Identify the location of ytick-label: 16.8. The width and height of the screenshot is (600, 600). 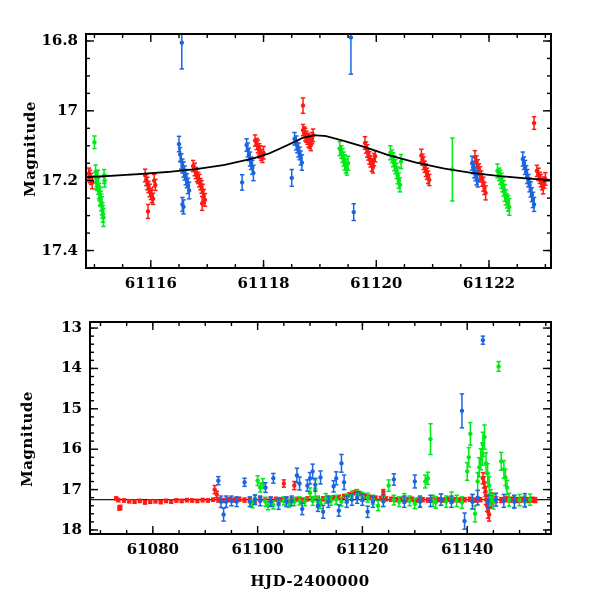
(59, 39).